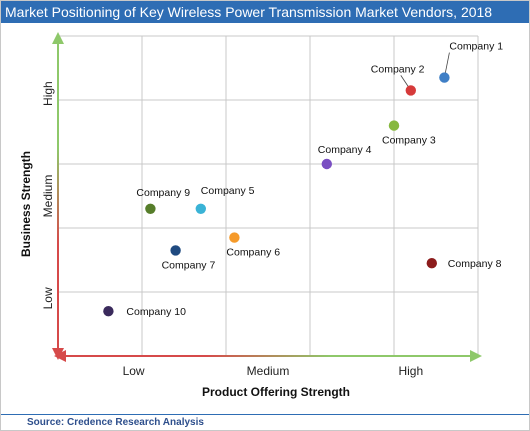 This screenshot has width=530, height=431. What do you see at coordinates (150, 208) in the screenshot?
I see `company-9-point` at bounding box center [150, 208].